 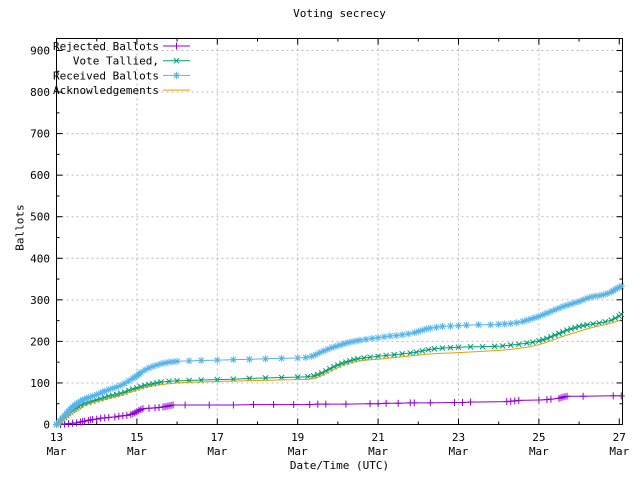 What do you see at coordinates (40, 341) in the screenshot?
I see `y-tick-label: 200` at bounding box center [40, 341].